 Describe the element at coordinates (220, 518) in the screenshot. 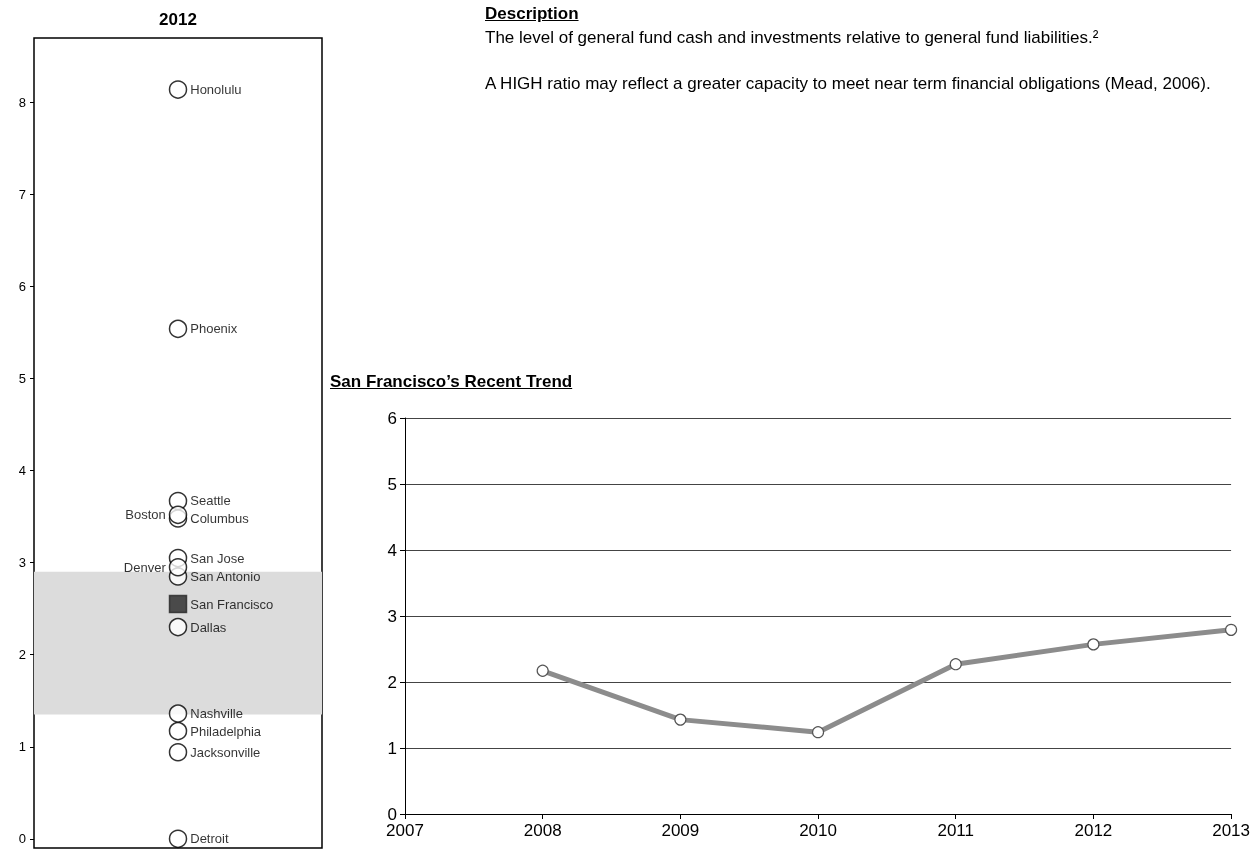

I see `series-label: Columbus` at that location.